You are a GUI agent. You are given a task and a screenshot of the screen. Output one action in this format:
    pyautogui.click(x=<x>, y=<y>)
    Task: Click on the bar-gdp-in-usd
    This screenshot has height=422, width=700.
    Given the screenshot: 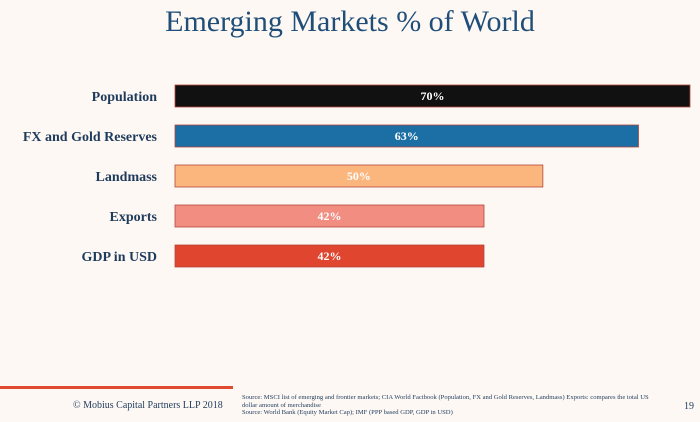 What is the action you would take?
    pyautogui.click(x=329, y=256)
    